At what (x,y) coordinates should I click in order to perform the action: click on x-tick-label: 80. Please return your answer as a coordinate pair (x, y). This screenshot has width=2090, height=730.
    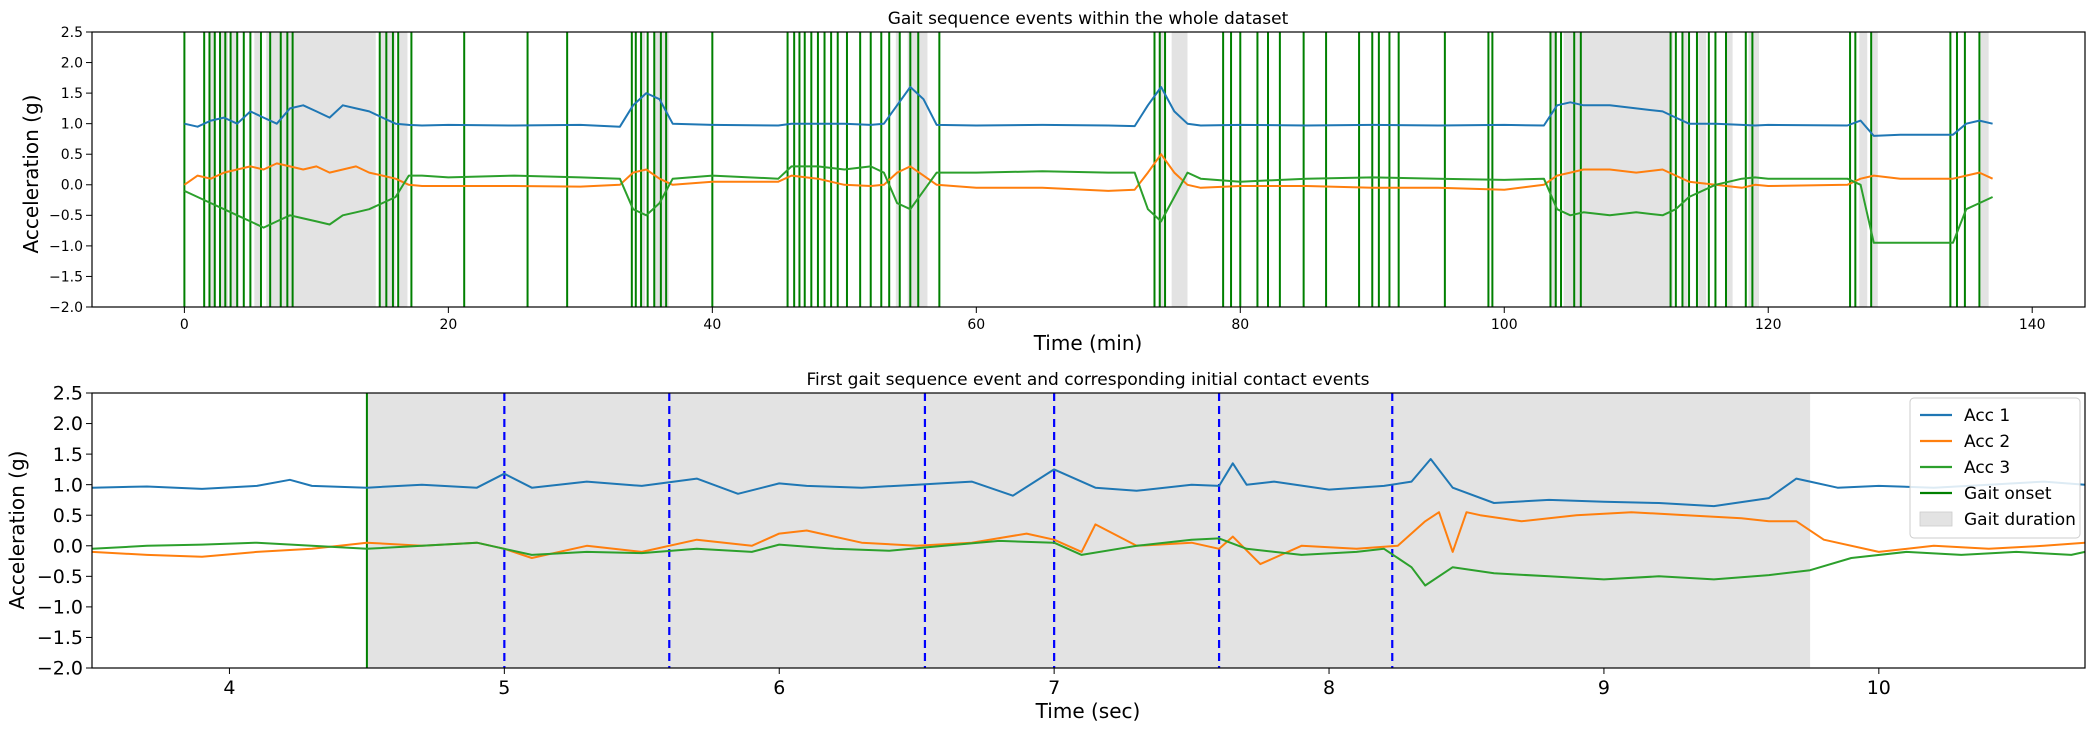
    Looking at the image, I should click on (1240, 325).